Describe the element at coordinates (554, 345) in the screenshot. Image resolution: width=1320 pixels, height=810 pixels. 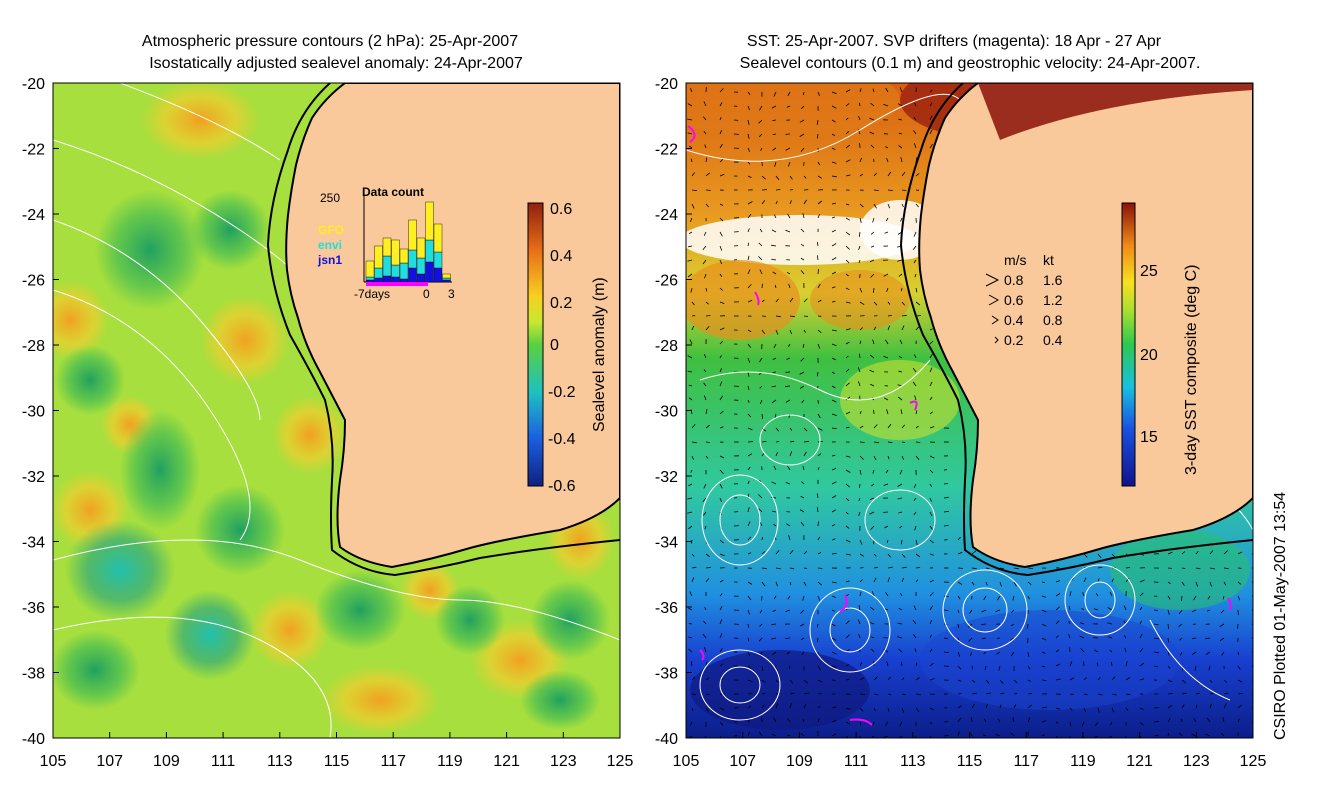
I see `sla-tick-3: 0` at that location.